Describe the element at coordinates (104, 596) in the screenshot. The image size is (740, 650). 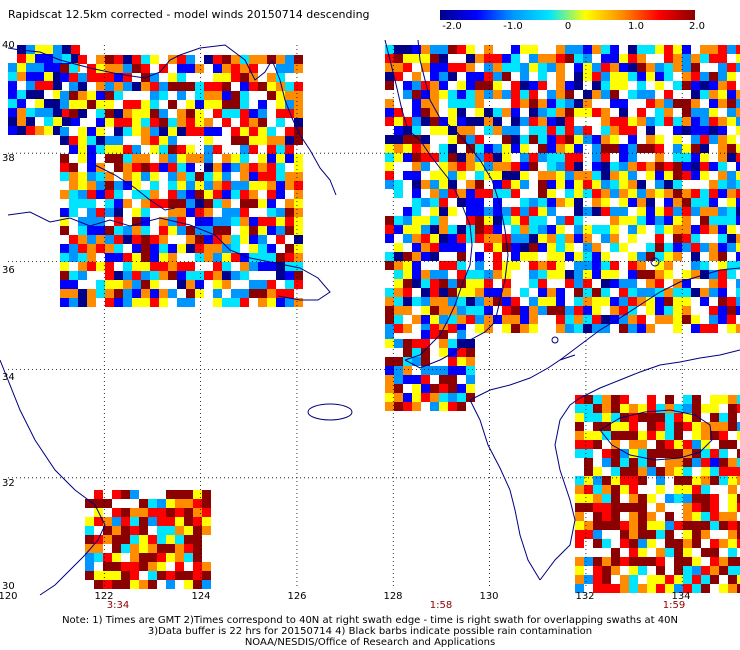
I see `lon-label: 122` at that location.